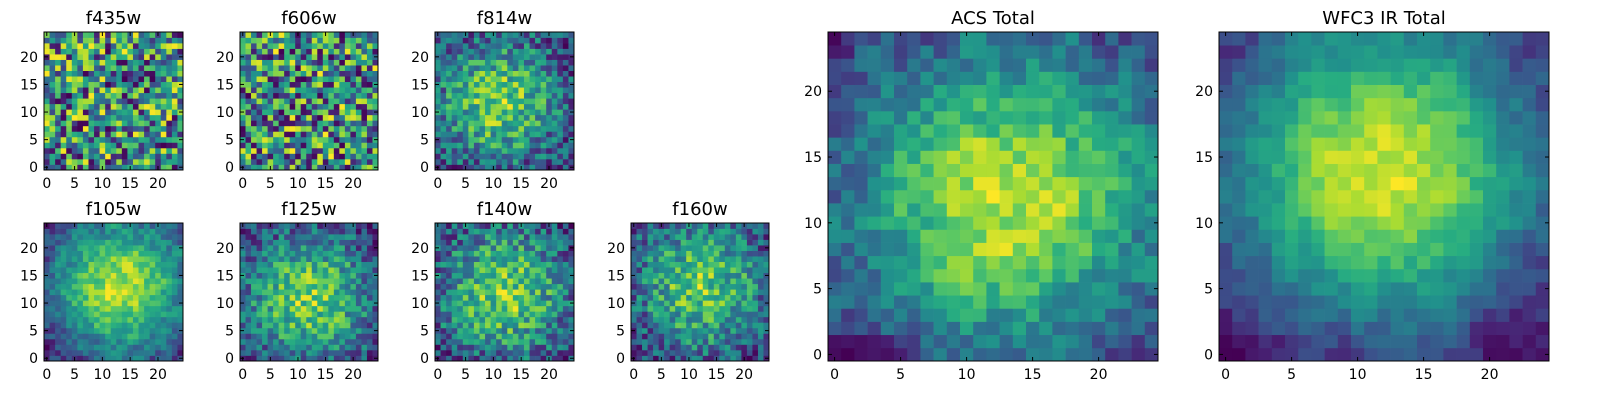 Image resolution: width=1600 pixels, height=400 pixels. I want to click on heatmap-cells, so click(700, 292).